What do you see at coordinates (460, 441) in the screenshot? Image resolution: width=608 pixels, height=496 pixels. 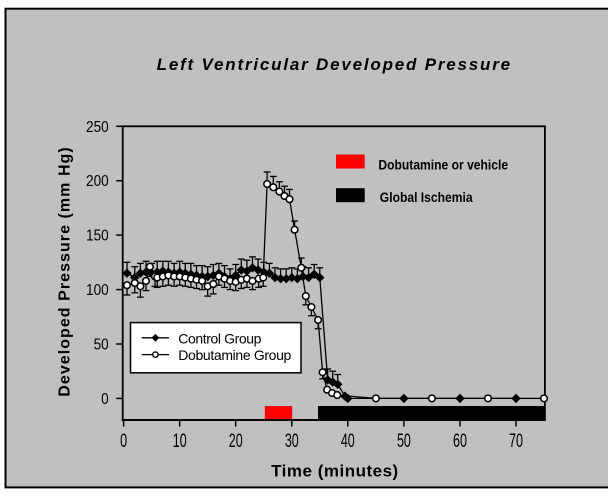 I see `svg-text: 60` at bounding box center [460, 441].